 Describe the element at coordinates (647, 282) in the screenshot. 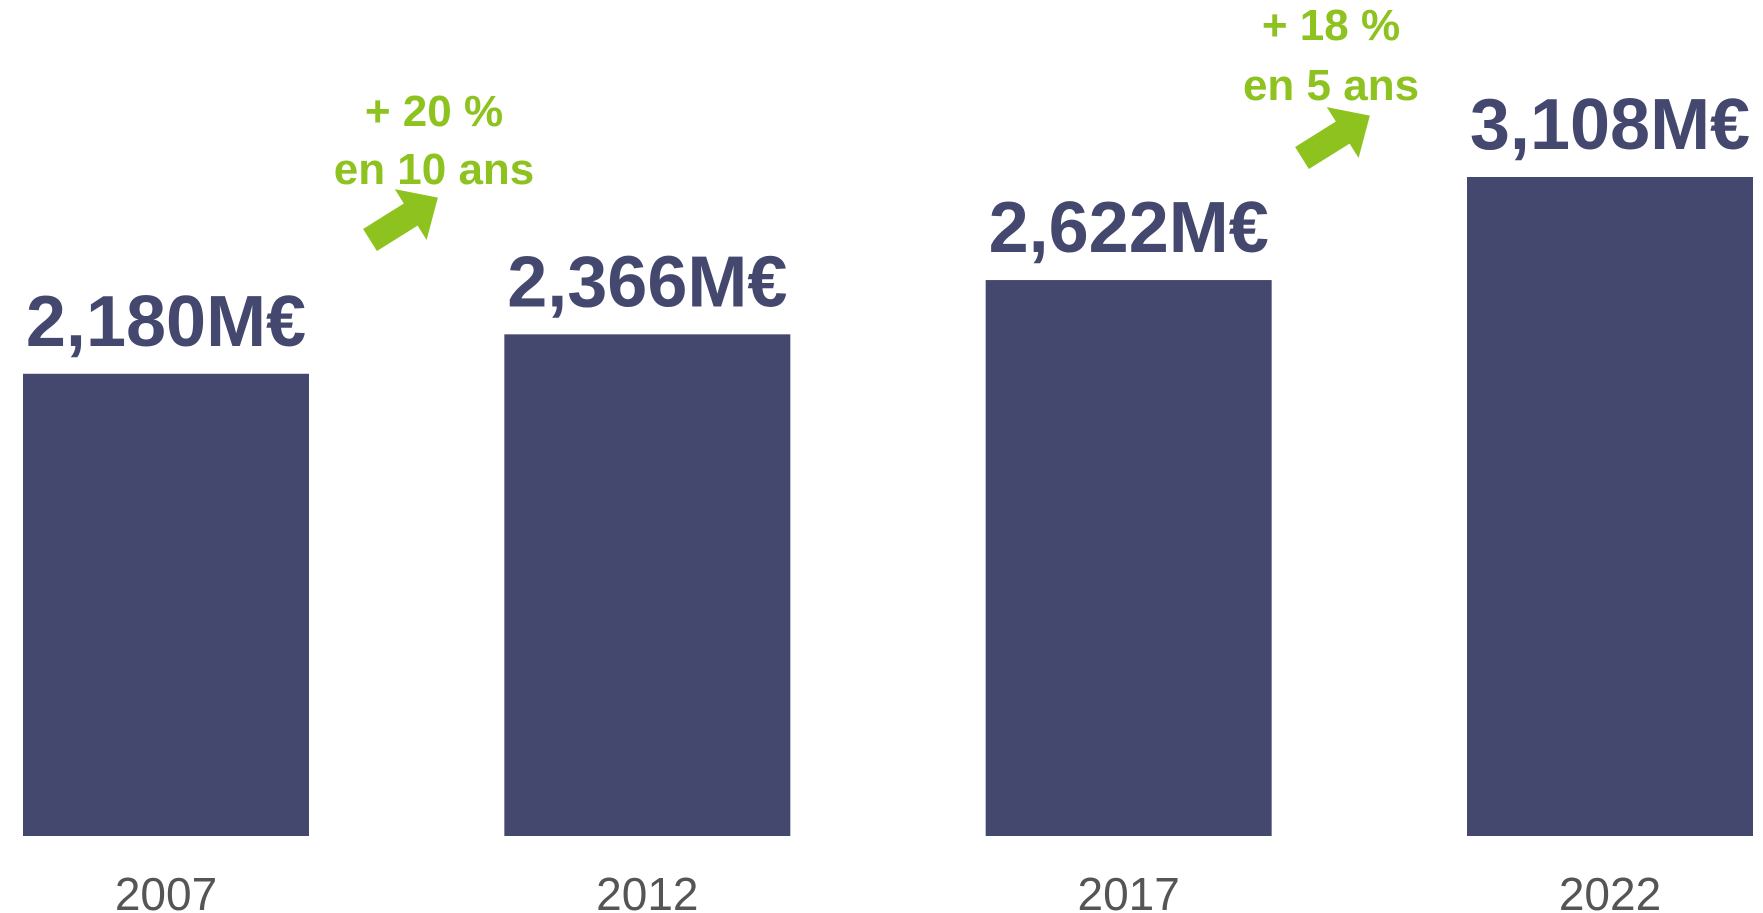

I see `value-label: 2,366M€` at that location.